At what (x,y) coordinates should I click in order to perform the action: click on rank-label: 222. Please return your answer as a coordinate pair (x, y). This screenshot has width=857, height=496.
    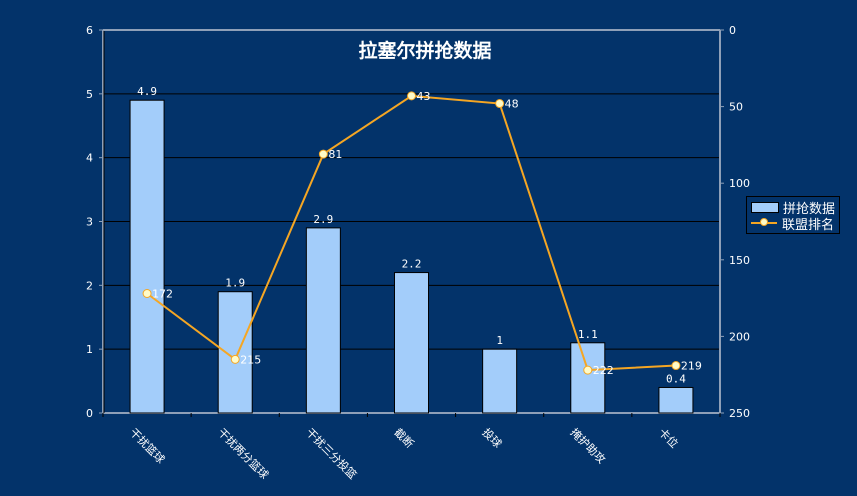
    Looking at the image, I should click on (603, 370).